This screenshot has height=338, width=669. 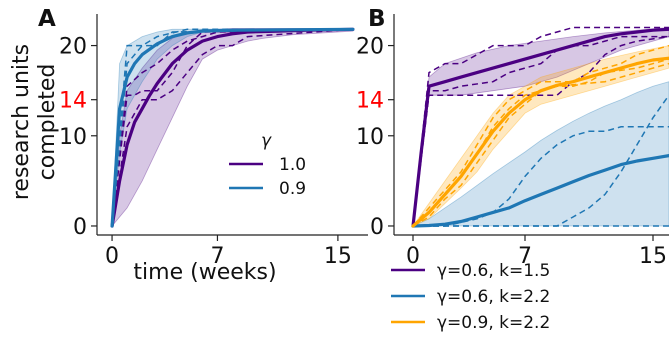 I want to click on y-axis-label-line-2: completed, so click(x=47, y=122).